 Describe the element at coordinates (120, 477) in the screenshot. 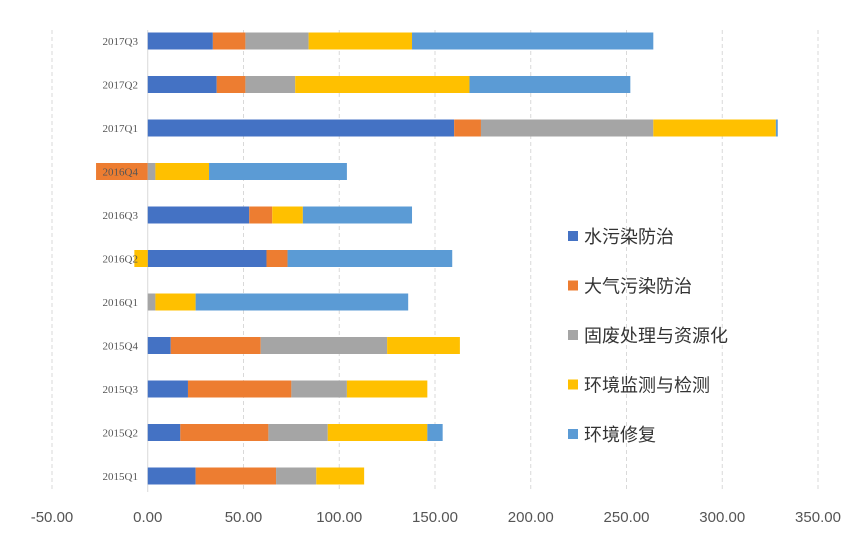

I see `category-label: 2015Q1` at that location.